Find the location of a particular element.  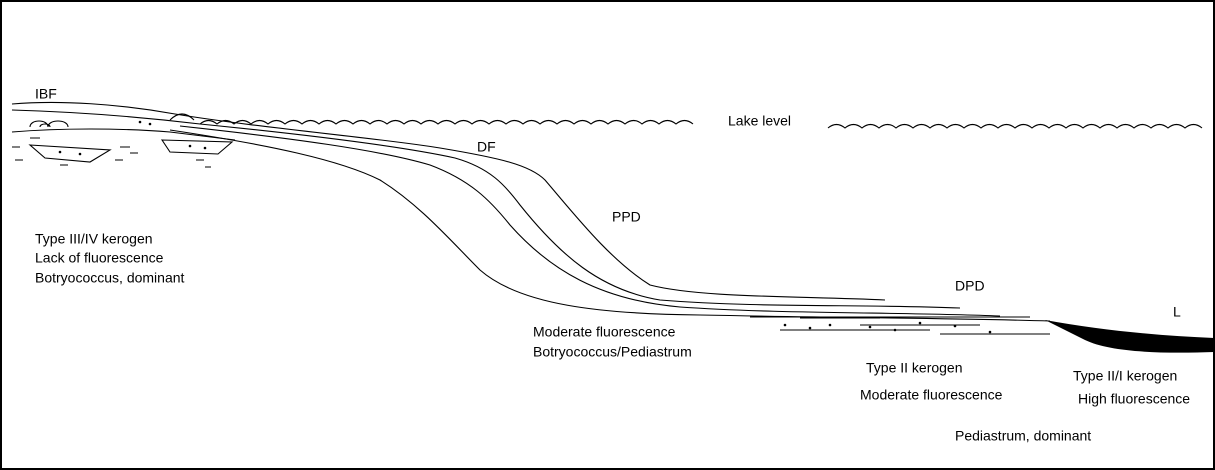

description: Type II kerogen is located at coordinates (914, 368).